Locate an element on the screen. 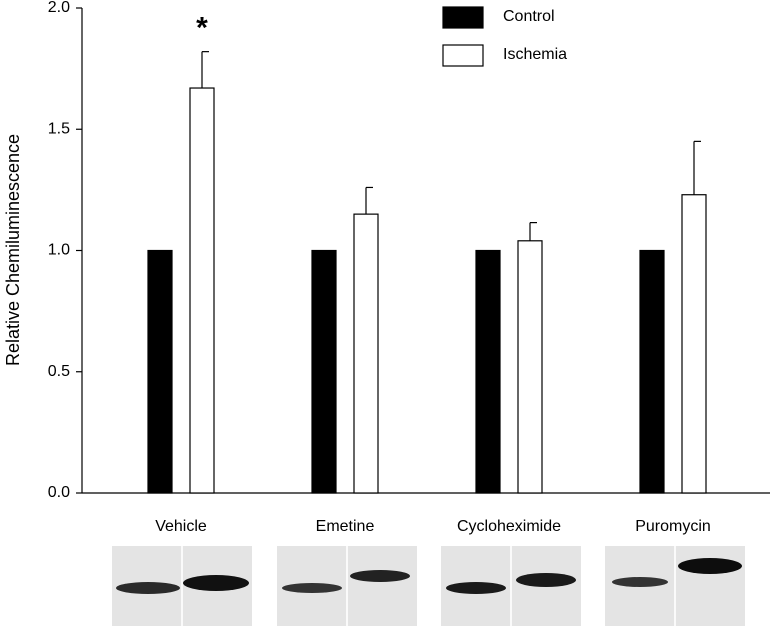 The width and height of the screenshot is (776, 626). x-tick-label: Puromycin is located at coordinates (673, 526).